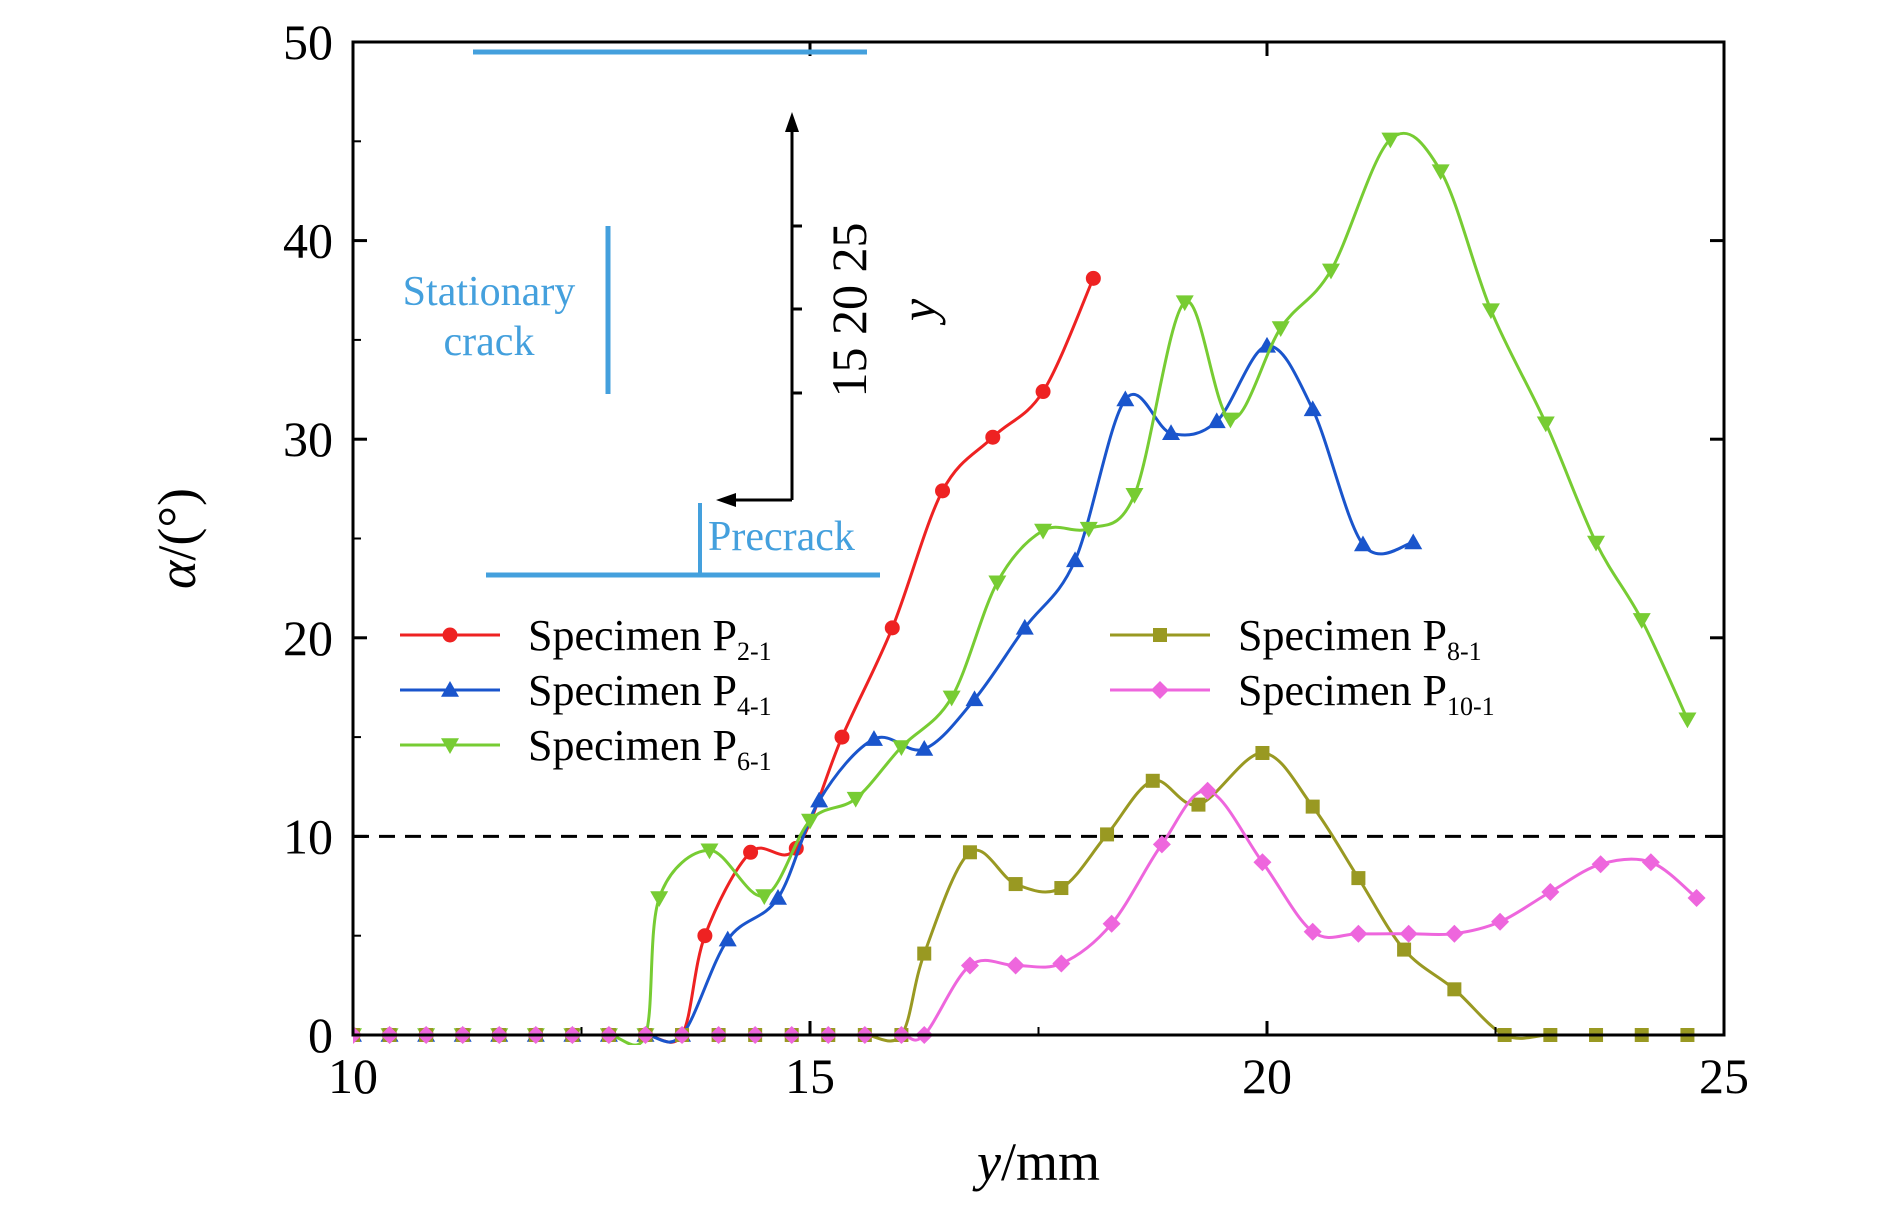  What do you see at coordinates (1267, 1076) in the screenshot?
I see `x-tick-label: 20` at bounding box center [1267, 1076].